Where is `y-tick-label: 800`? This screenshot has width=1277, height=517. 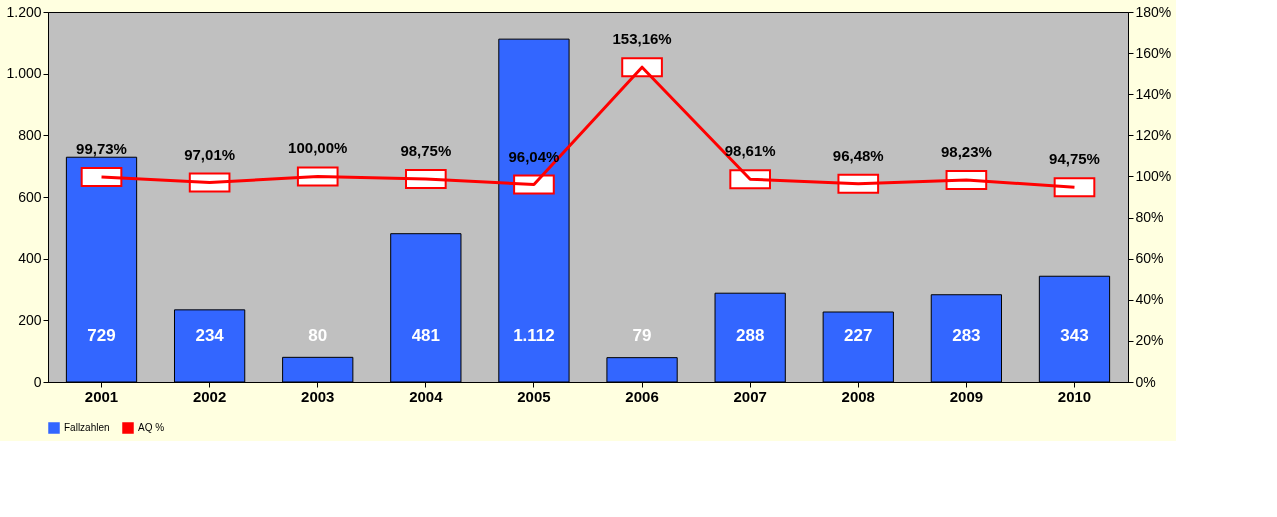 y-tick-label: 800 is located at coordinates (30, 134).